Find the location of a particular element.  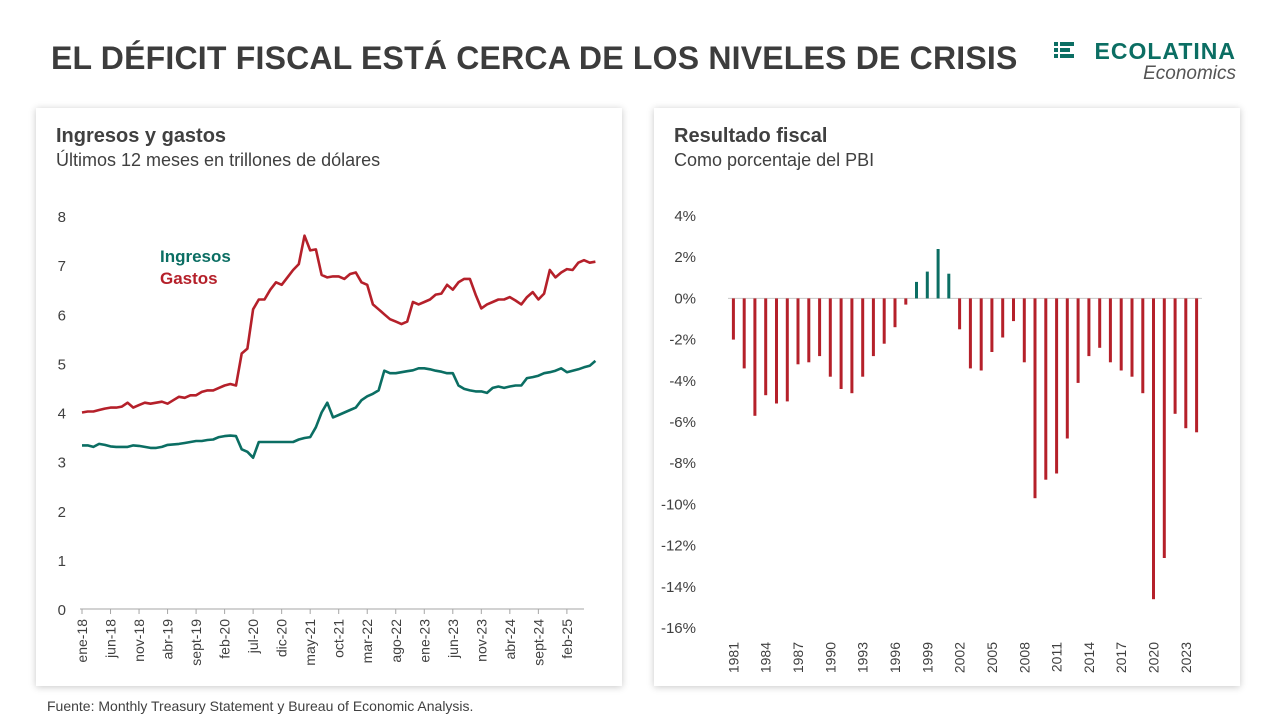

x-tick-label: 1993 is located at coordinates (863, 657).